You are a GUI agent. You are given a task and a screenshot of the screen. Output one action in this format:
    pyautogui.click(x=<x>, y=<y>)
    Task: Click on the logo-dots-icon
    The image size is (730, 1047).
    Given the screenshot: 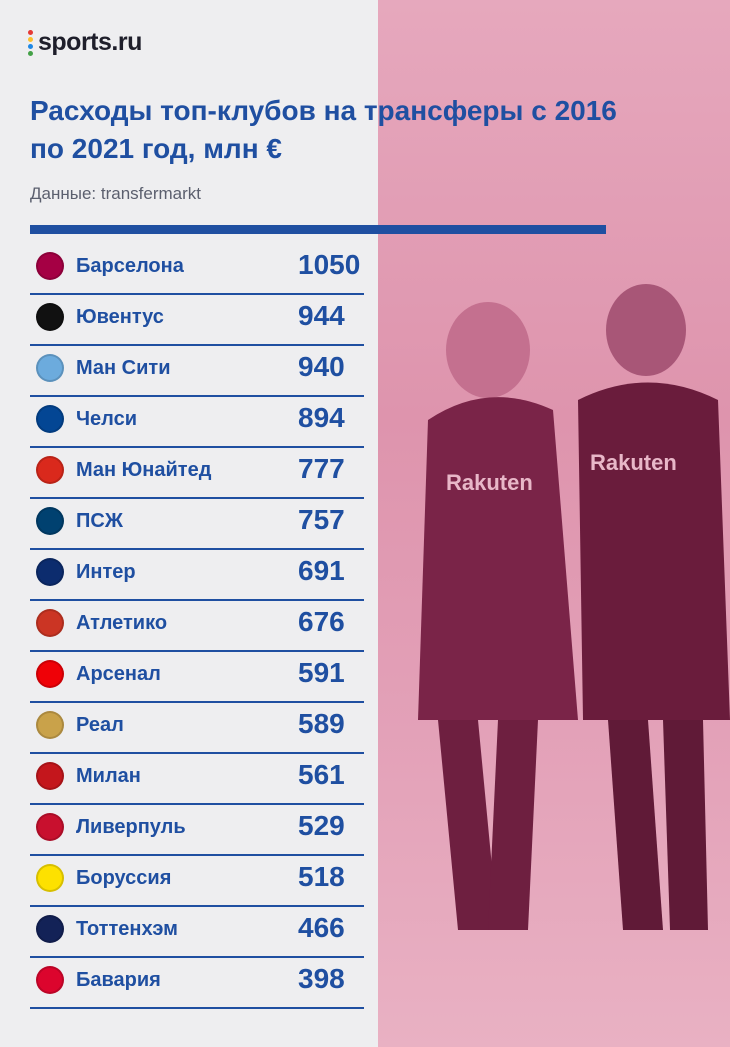 What is the action you would take?
    pyautogui.click(x=31, y=42)
    